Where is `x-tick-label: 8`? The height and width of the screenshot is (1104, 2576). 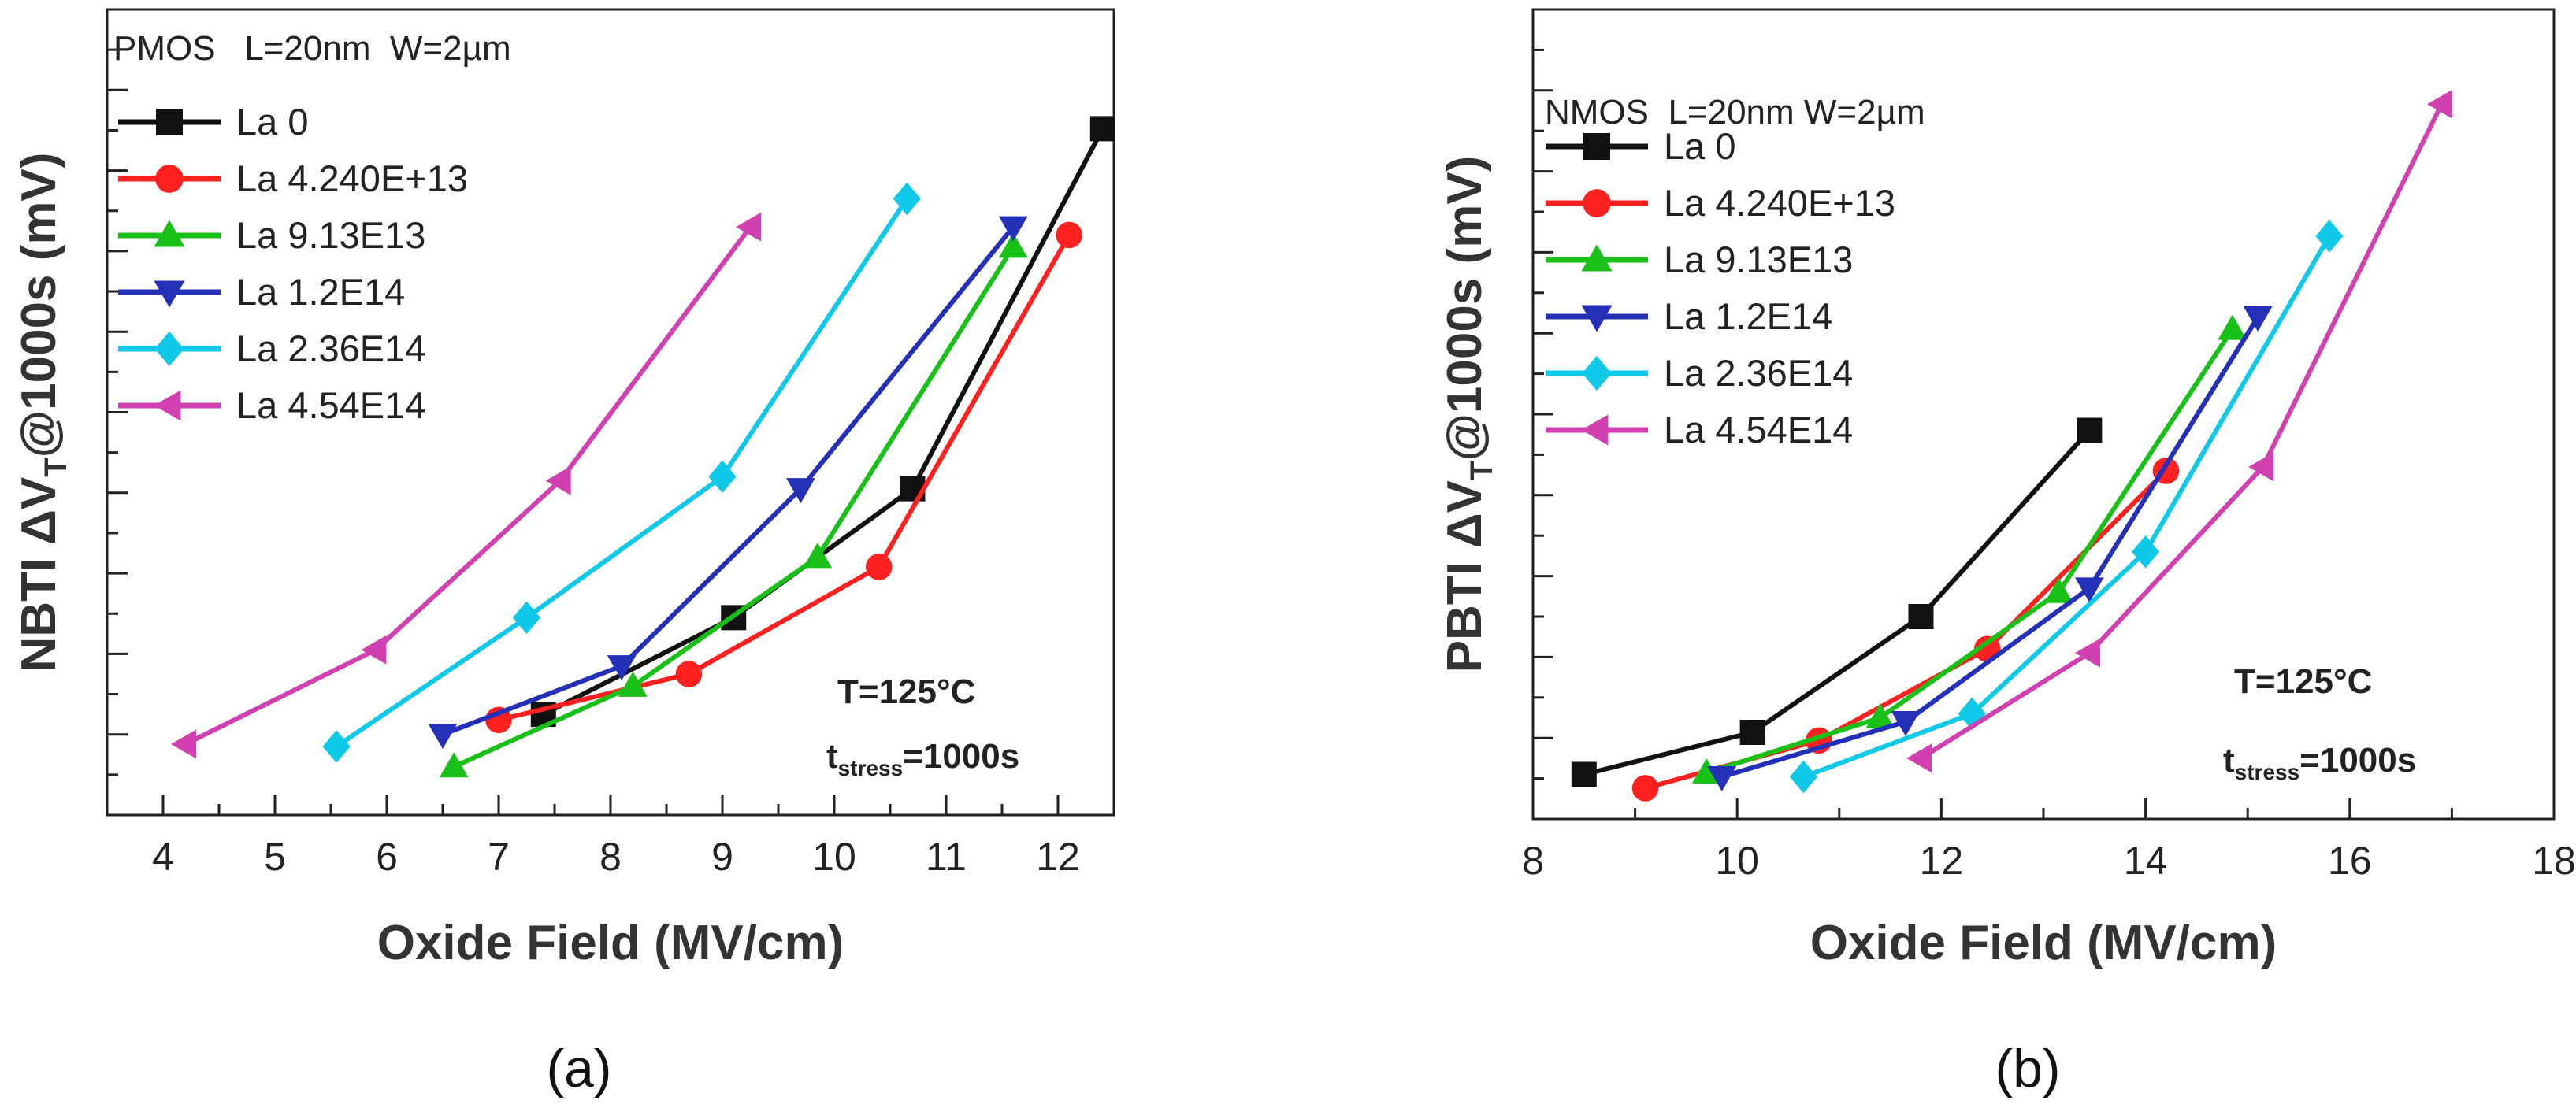
x-tick-label: 8 is located at coordinates (610, 857).